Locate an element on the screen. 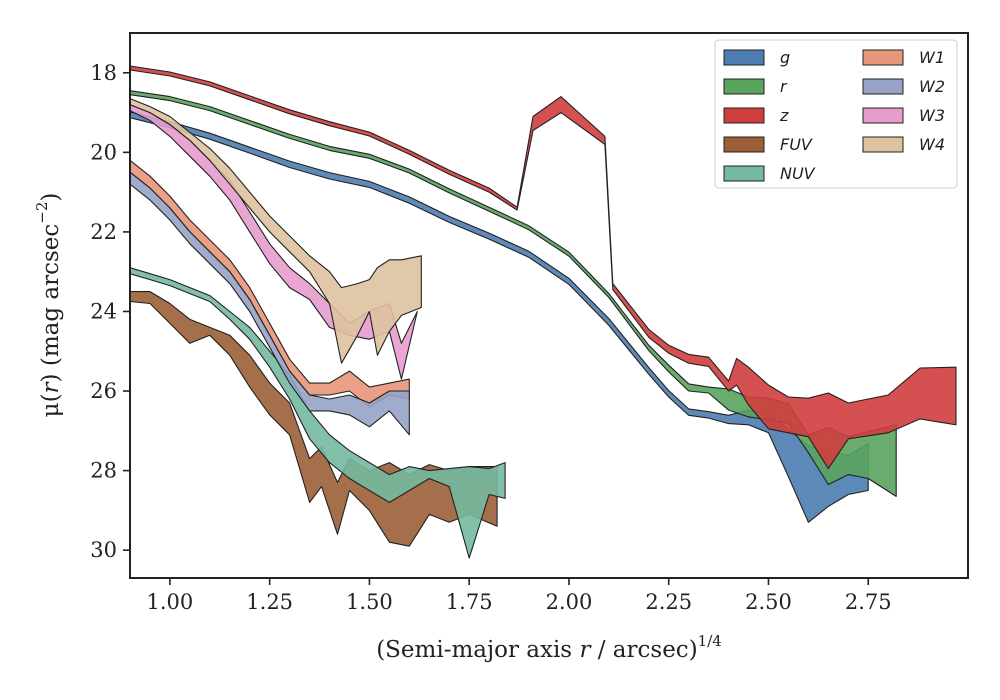  legend-swatch-w2 is located at coordinates (883, 86).